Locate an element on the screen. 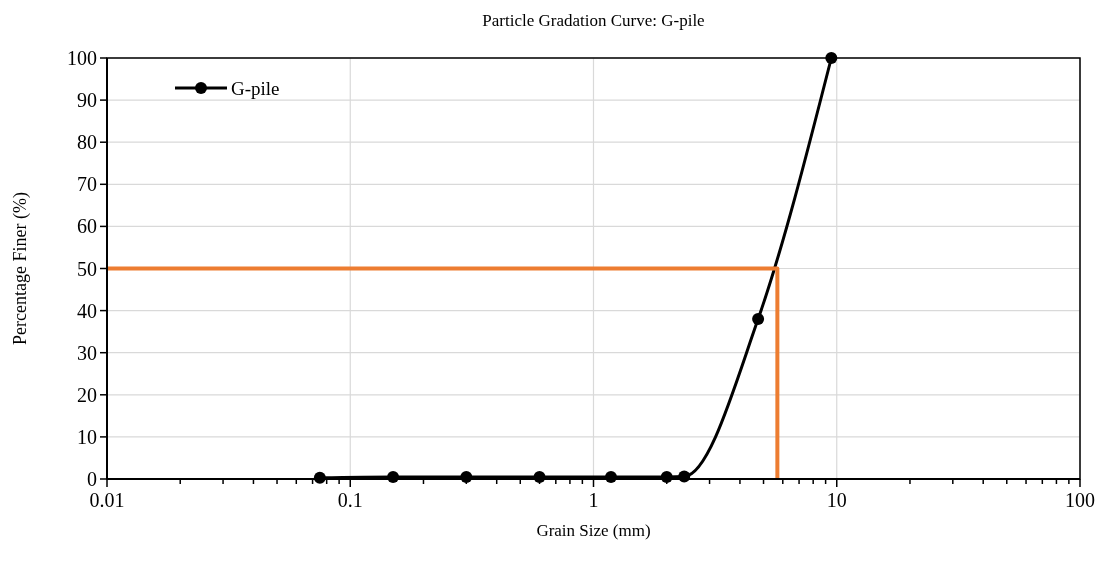  y-tick-label: 90 is located at coordinates (87, 100).